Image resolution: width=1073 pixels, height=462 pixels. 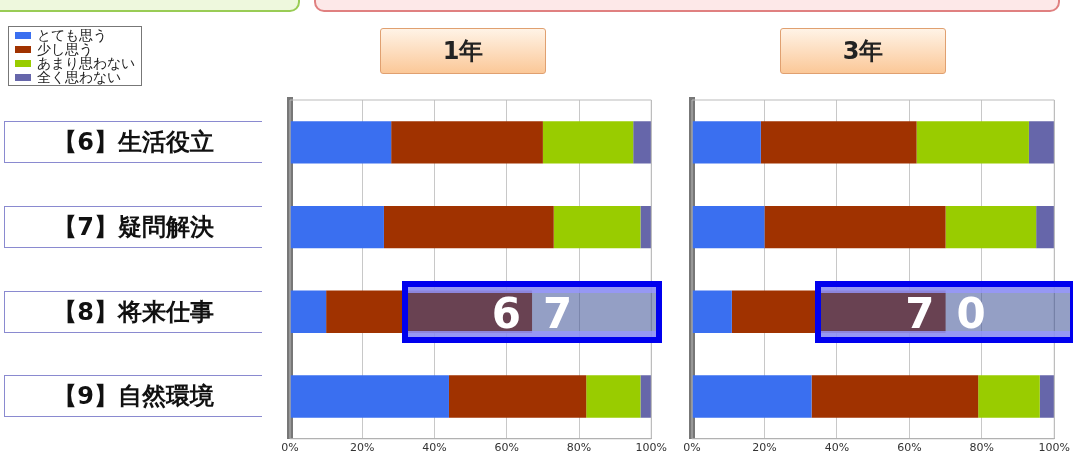 What do you see at coordinates (133, 311) in the screenshot?
I see `y-tick-label: 【8】将来仕事` at bounding box center [133, 311].